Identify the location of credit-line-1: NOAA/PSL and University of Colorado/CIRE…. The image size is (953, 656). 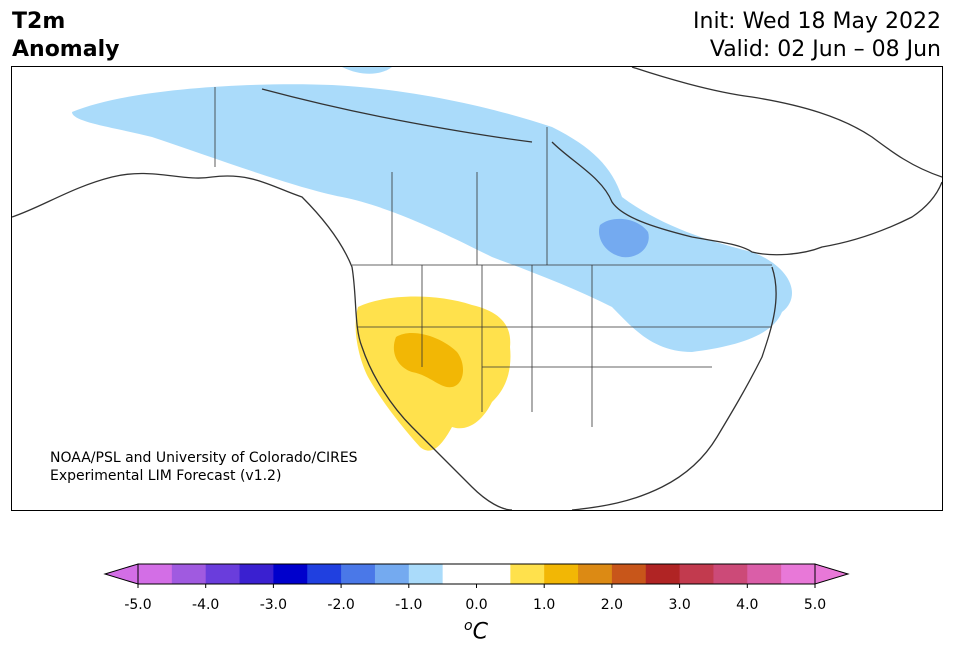
(204, 458).